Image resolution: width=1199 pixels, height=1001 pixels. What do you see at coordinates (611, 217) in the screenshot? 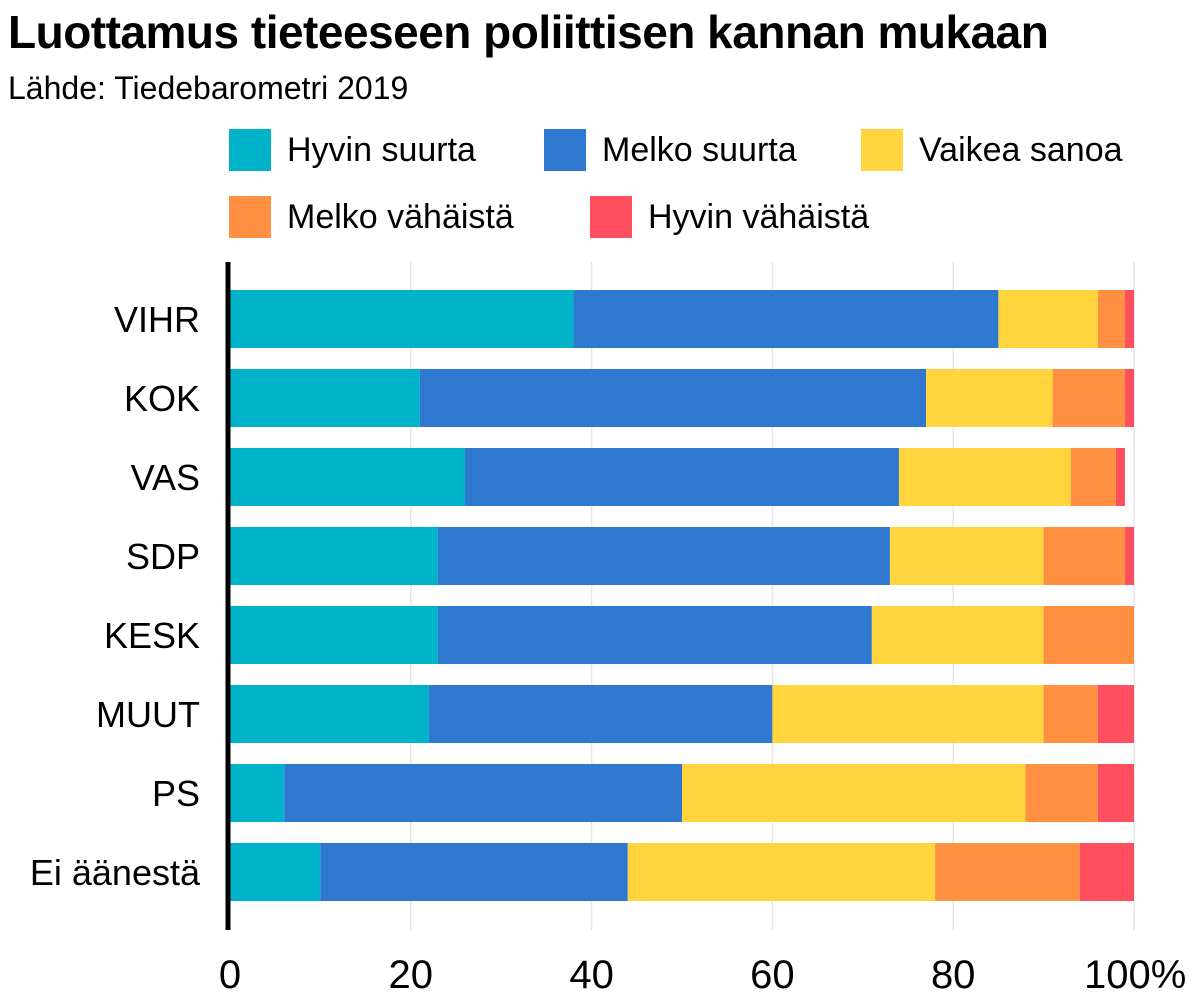
I see `legend-swatch-hyvin-vahaista` at bounding box center [611, 217].